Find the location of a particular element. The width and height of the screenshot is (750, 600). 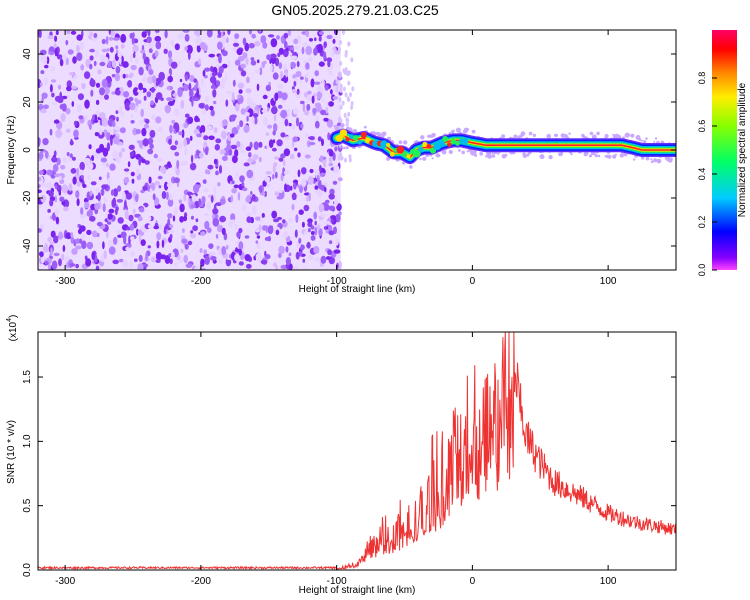

x-tick-label: -300 is located at coordinates (65, 581).